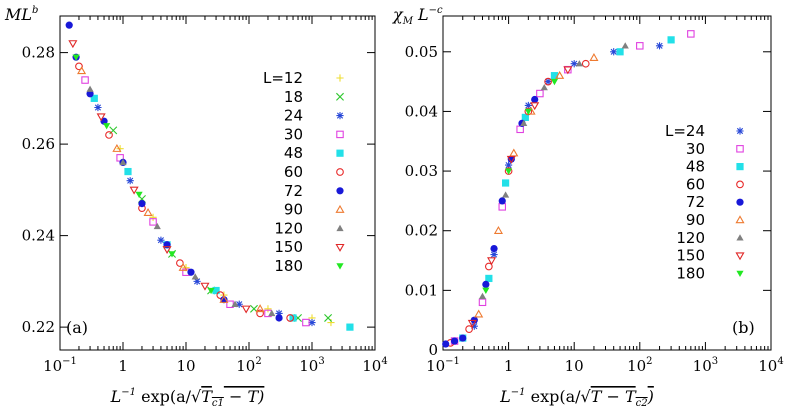 This screenshot has width=789, height=412. I want to click on legend-label: 60, so click(695, 184).